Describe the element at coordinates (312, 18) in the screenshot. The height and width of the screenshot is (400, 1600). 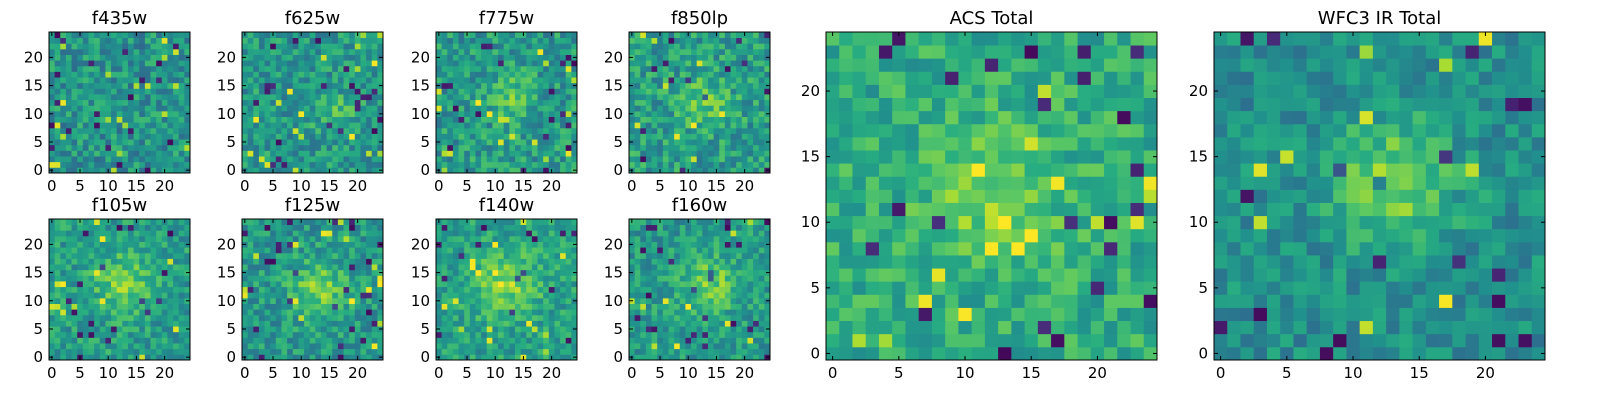
I see `panel-title: f625w` at that location.